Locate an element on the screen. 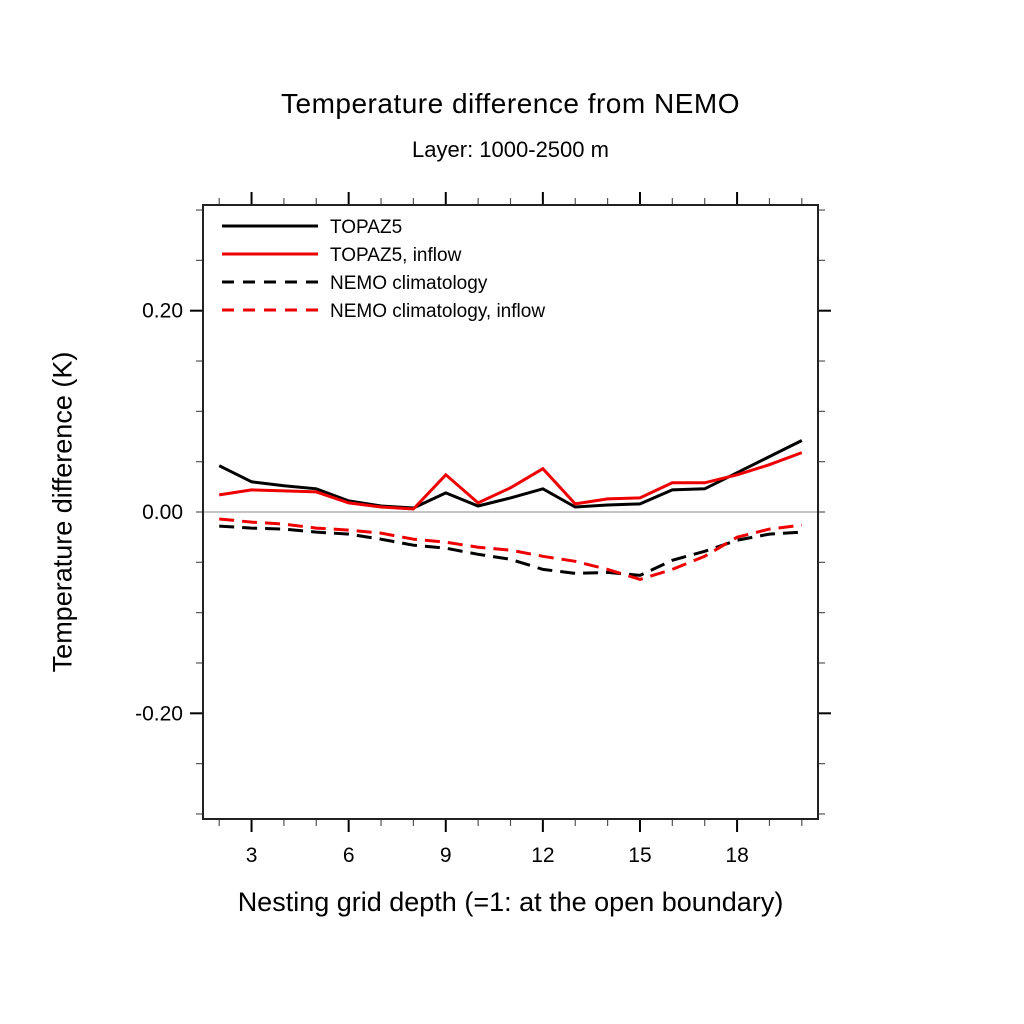 The image size is (1024, 1024). x-tick-label: 9 is located at coordinates (446, 855).